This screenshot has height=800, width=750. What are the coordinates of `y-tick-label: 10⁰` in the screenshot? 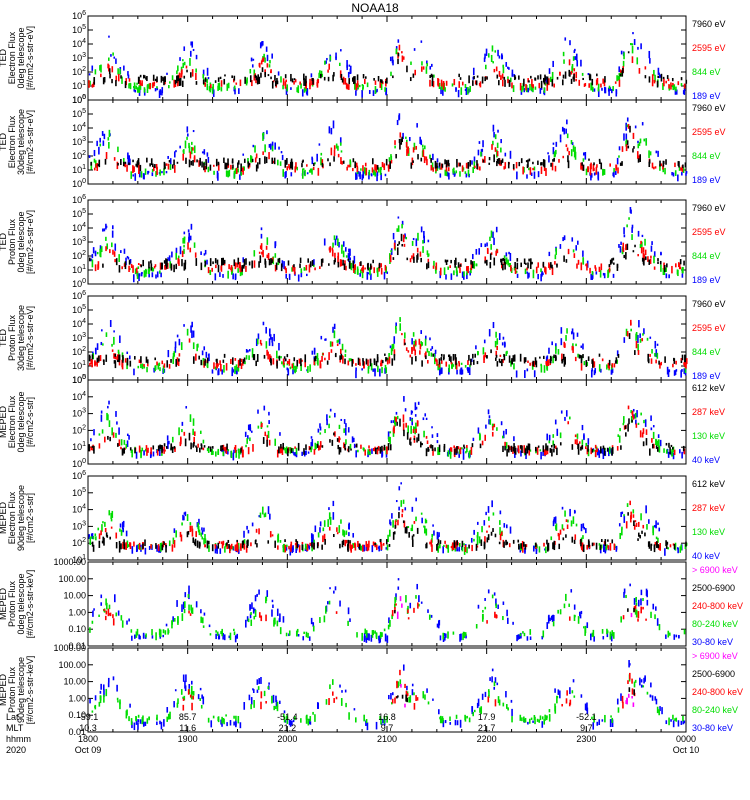 It's located at (79, 463).